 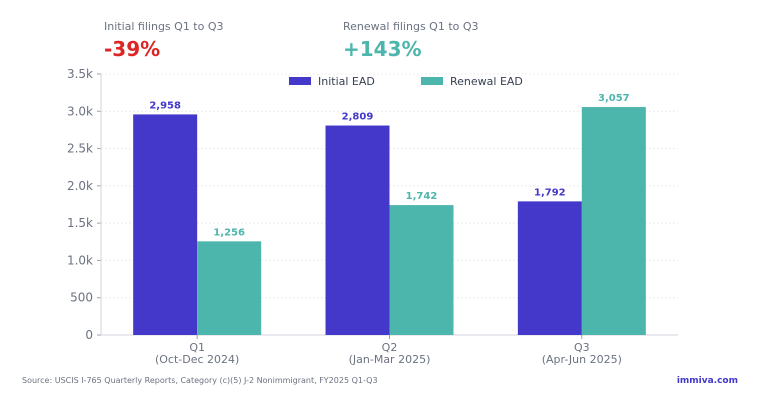 What do you see at coordinates (132, 49) in the screenshot?
I see `initial-filings-change: -39%` at bounding box center [132, 49].